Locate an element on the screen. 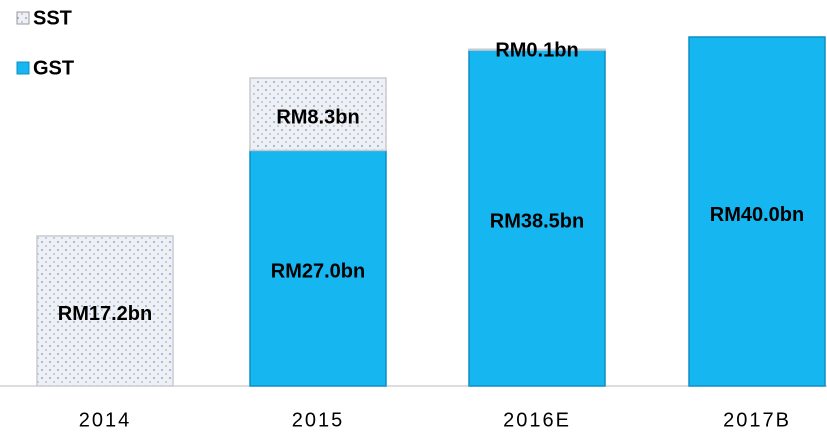 Image resolution: width=827 pixels, height=439 pixels. legend-label: SST is located at coordinates (52, 18).